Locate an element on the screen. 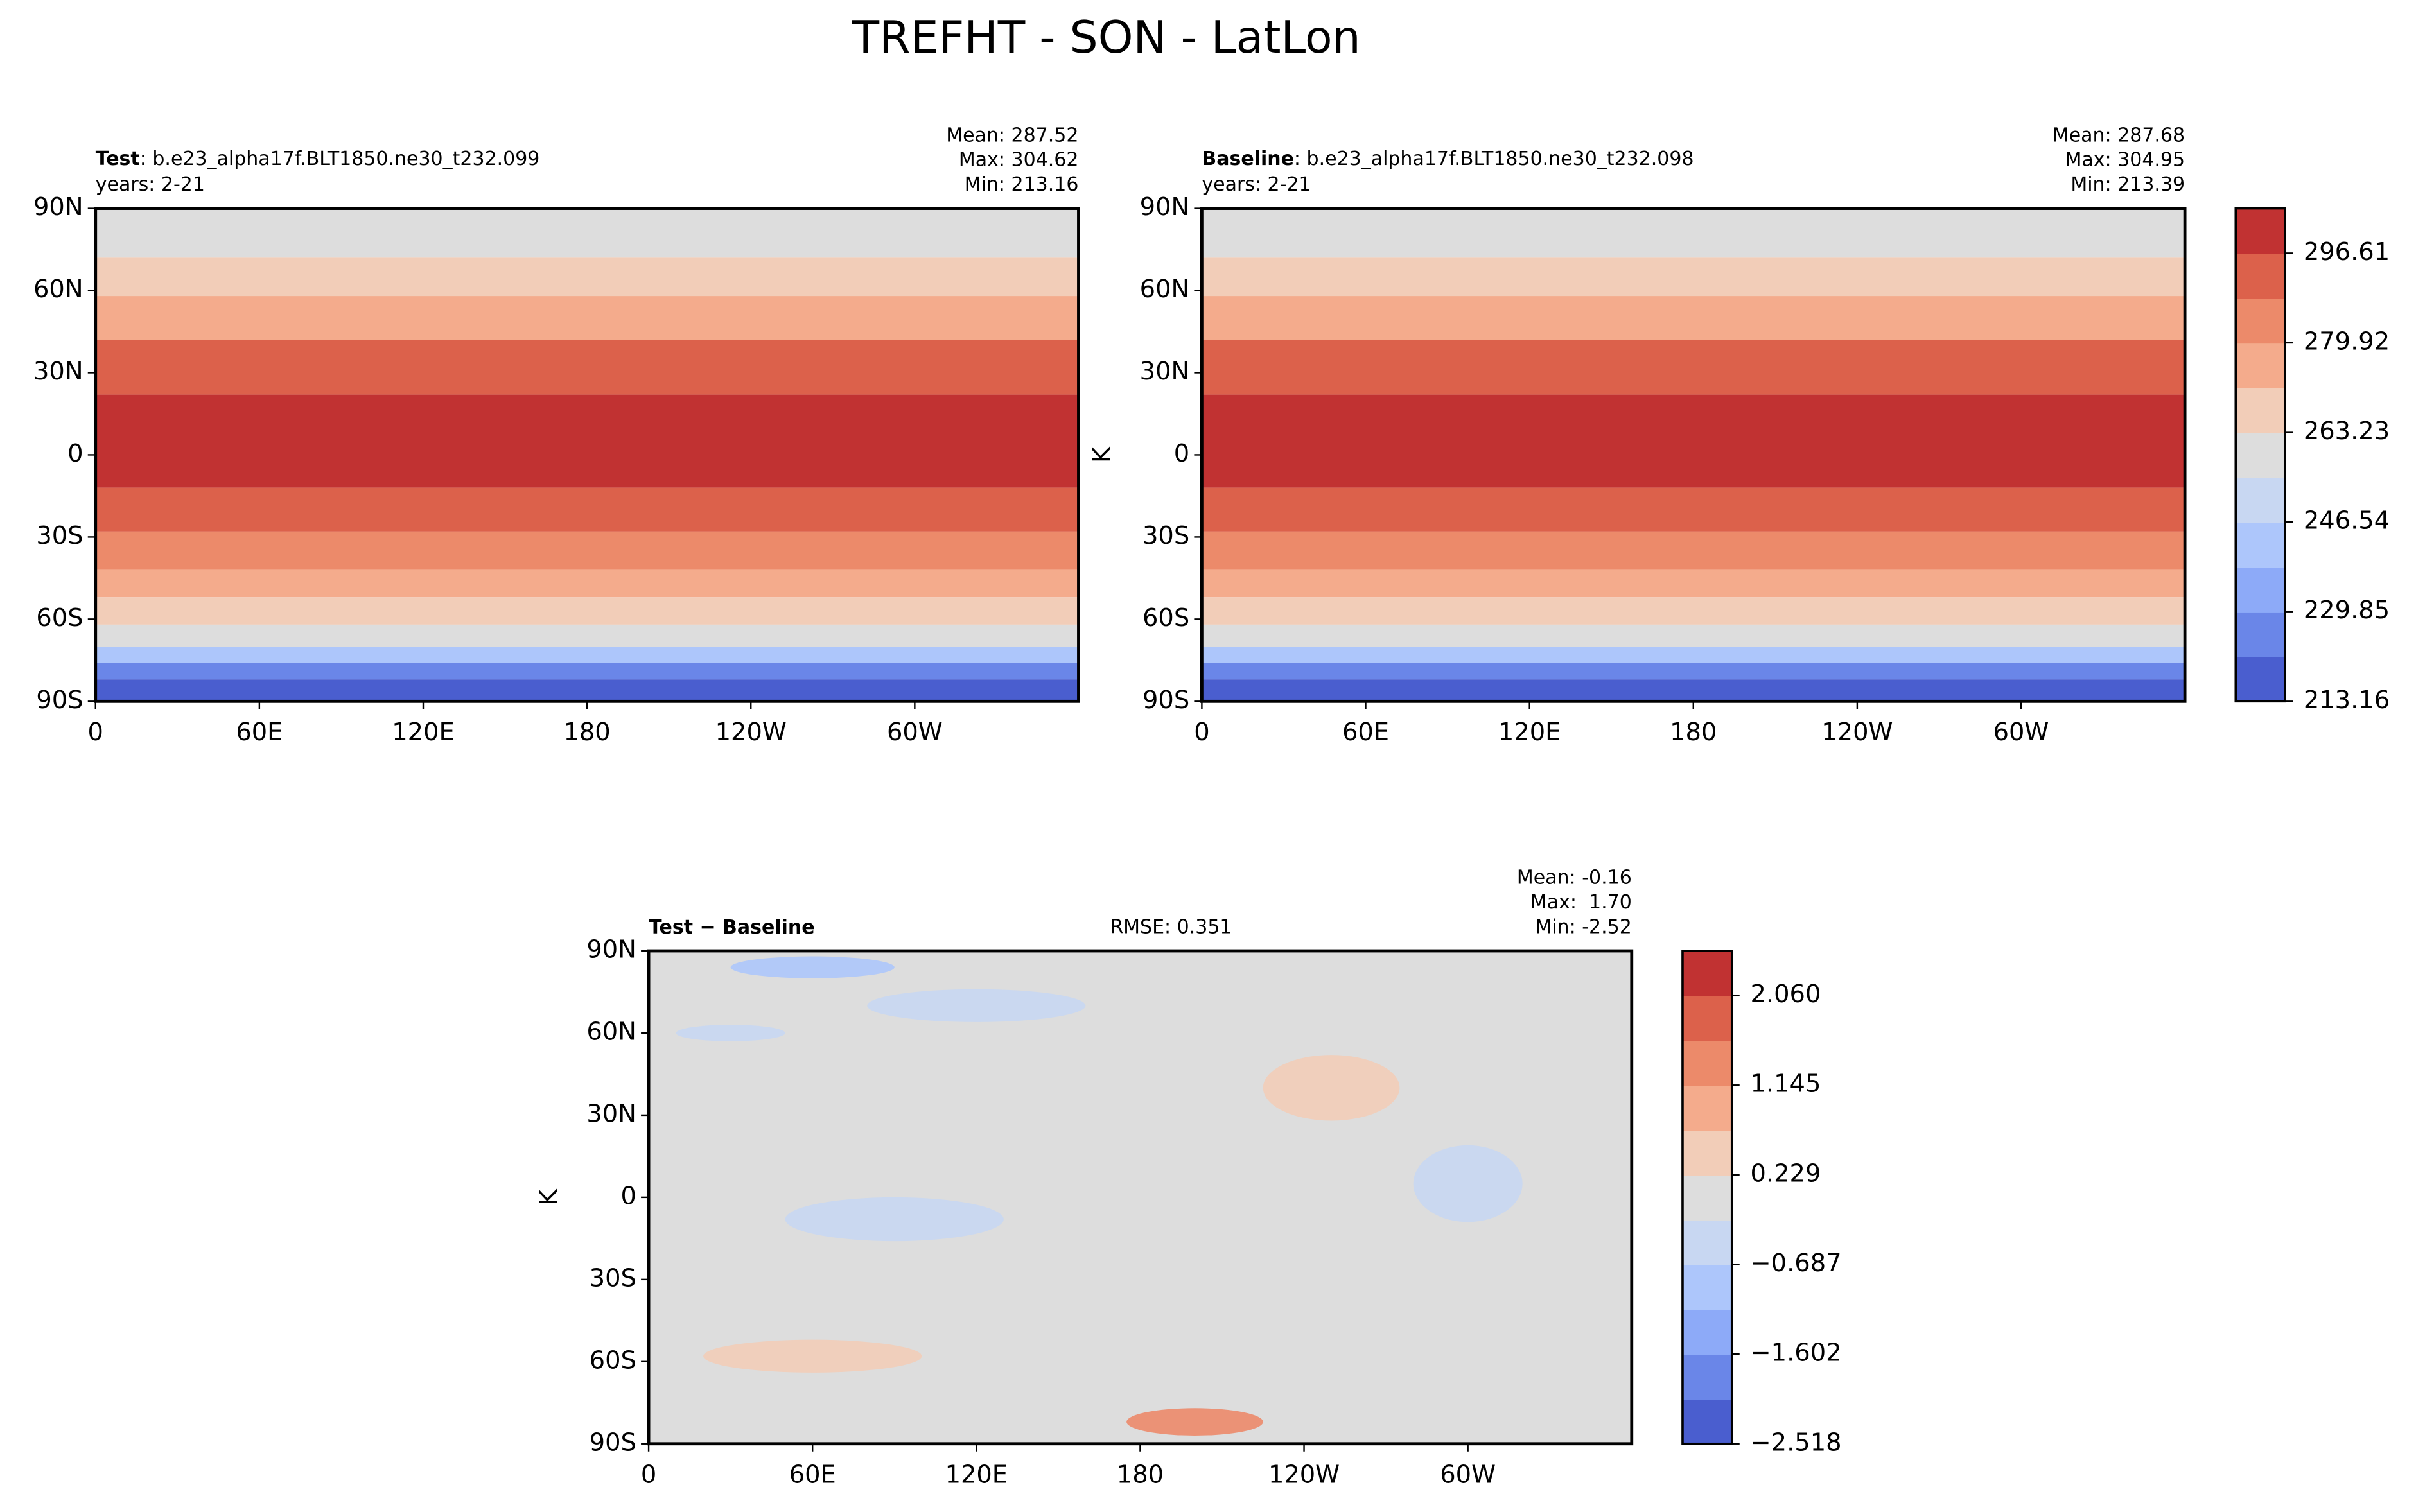 Image resolution: width=2416 pixels, height=1512 pixels. panel-label-bold: Baseline is located at coordinates (1248, 158).